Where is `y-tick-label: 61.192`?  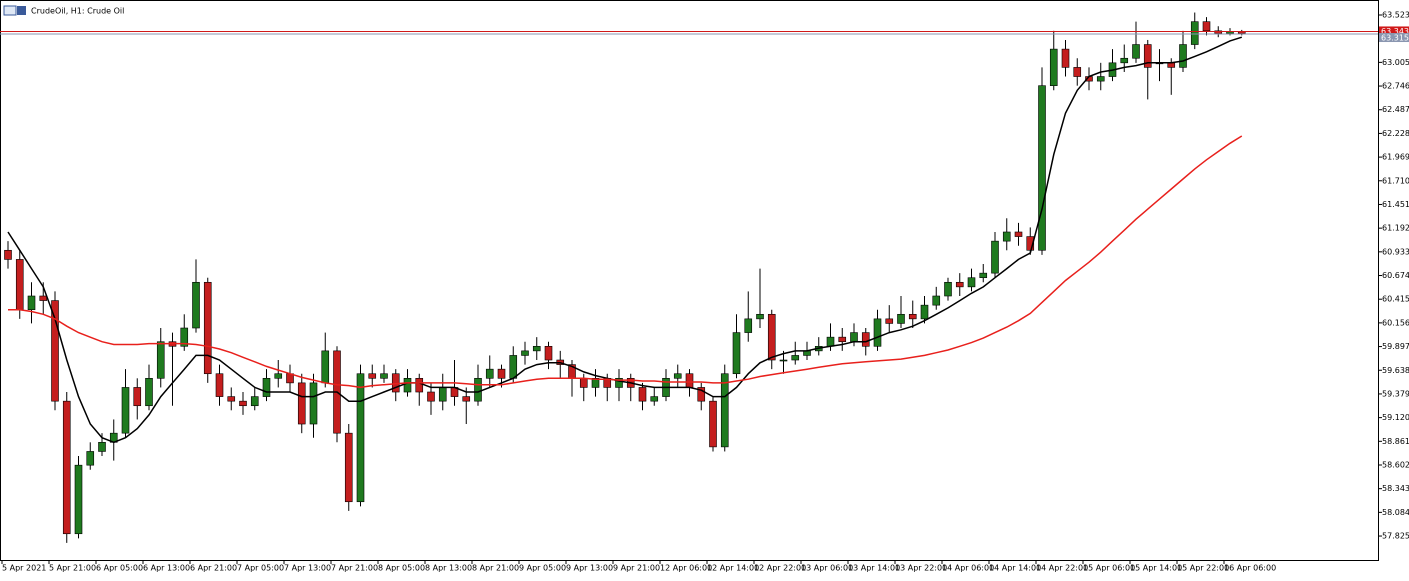 y-tick-label: 61.192 is located at coordinates (1395, 228).